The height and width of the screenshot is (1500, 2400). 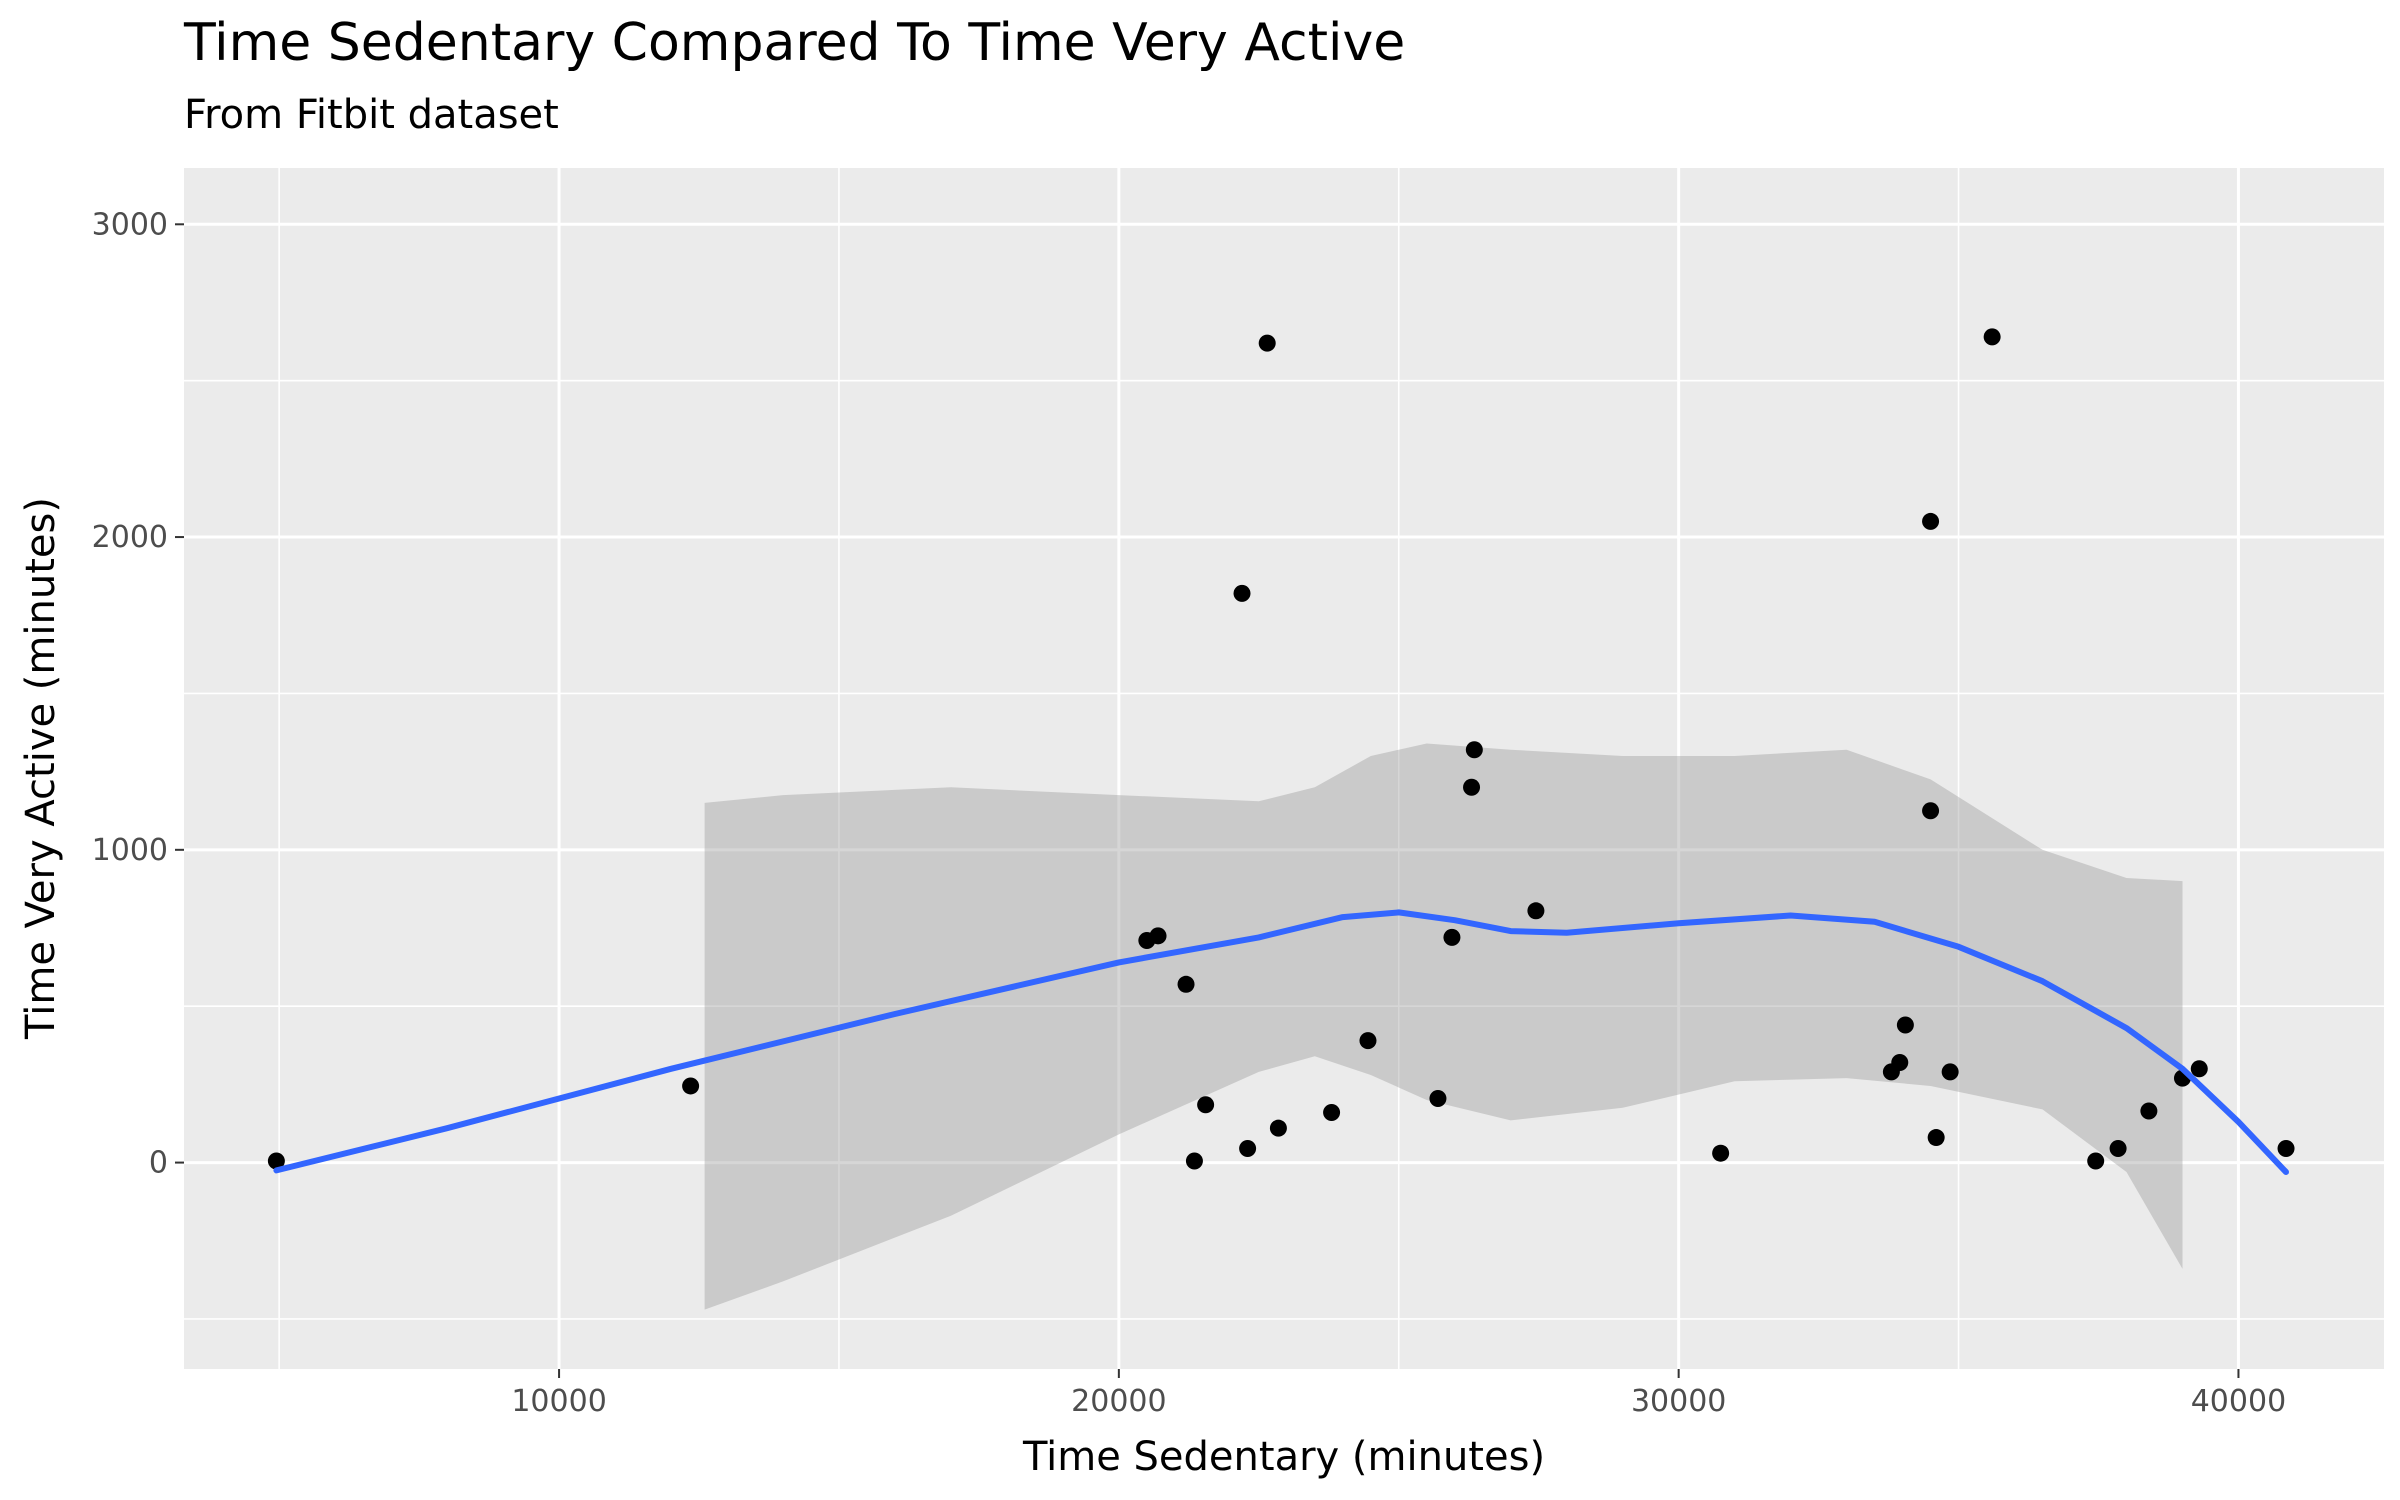 I want to click on smooth-line-layer, so click(x=1281, y=1042).